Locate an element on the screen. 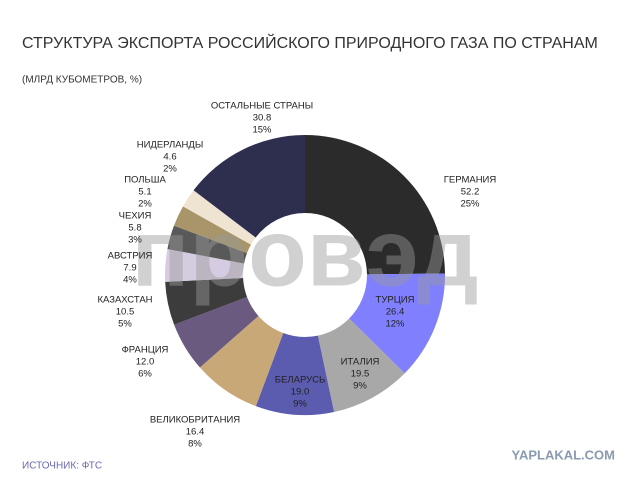  slice-label: ИТАЛИЯ is located at coordinates (360, 362).